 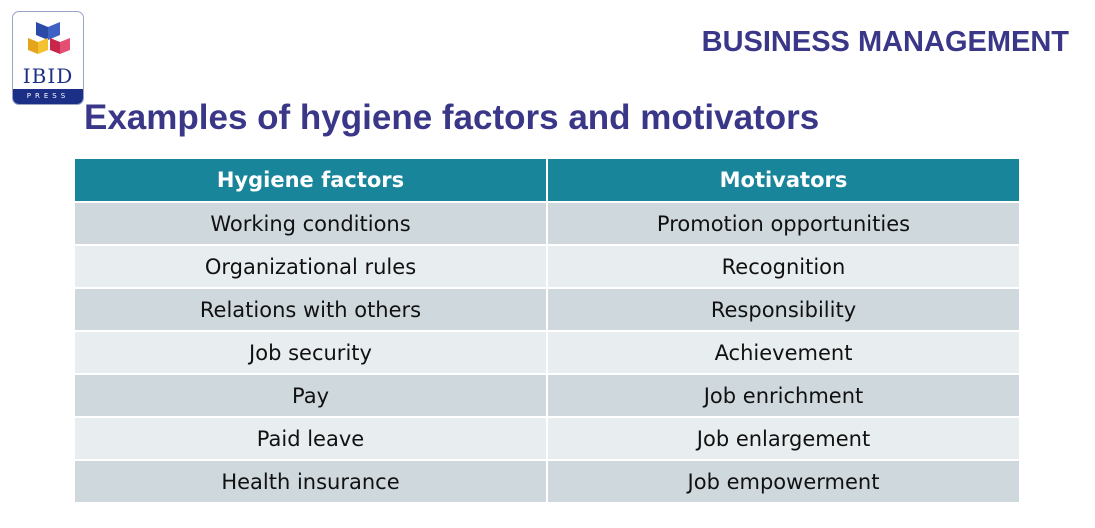 I want to click on motivator-cell: Job enrichment, so click(x=783, y=396).